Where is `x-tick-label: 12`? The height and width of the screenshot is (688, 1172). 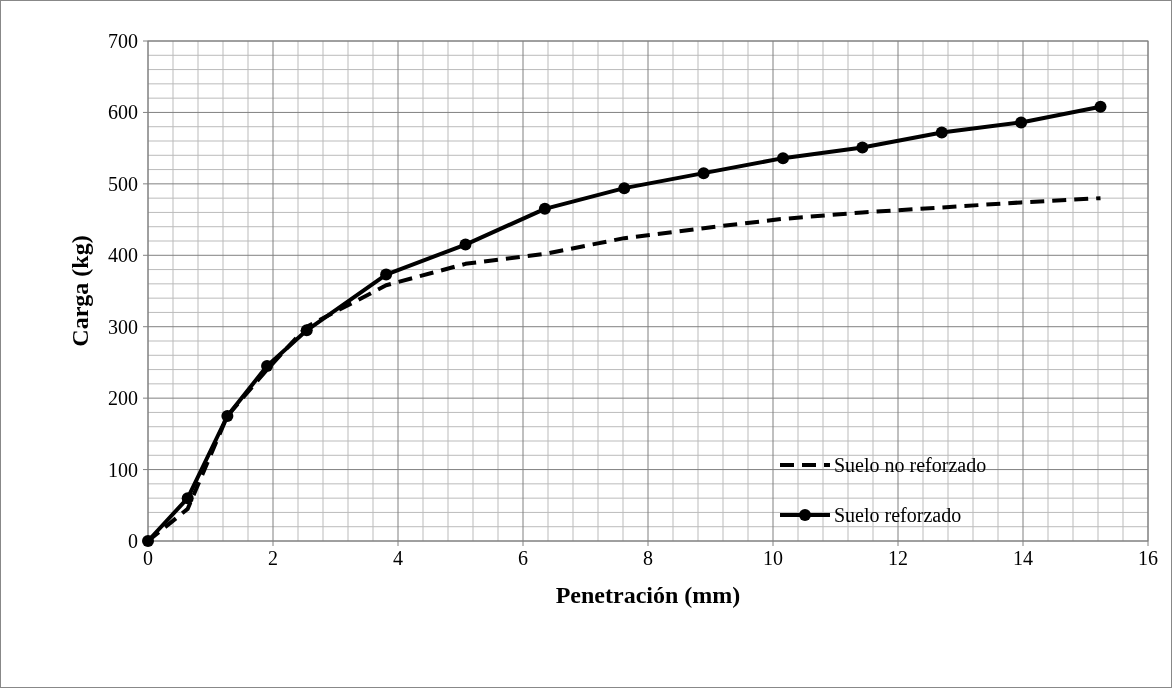
x-tick-label: 12 is located at coordinates (898, 558).